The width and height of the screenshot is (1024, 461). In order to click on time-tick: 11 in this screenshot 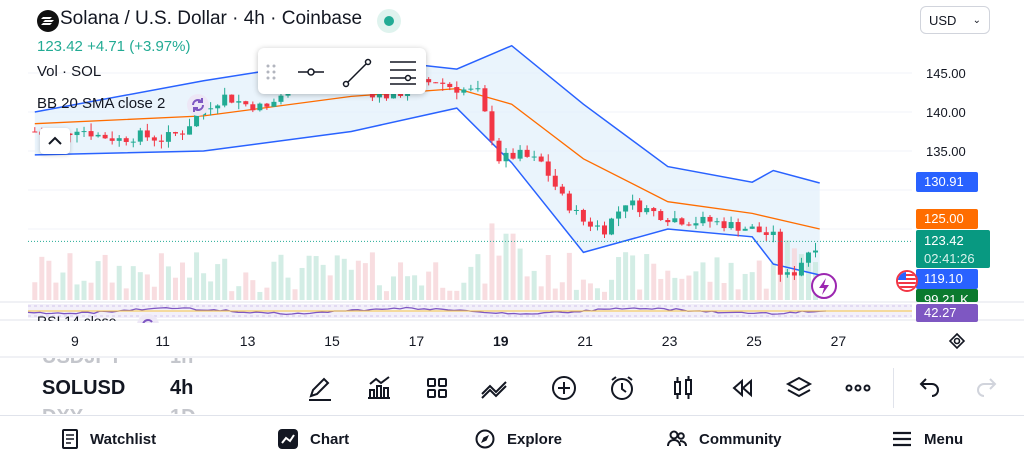, I will do `click(162, 341)`.